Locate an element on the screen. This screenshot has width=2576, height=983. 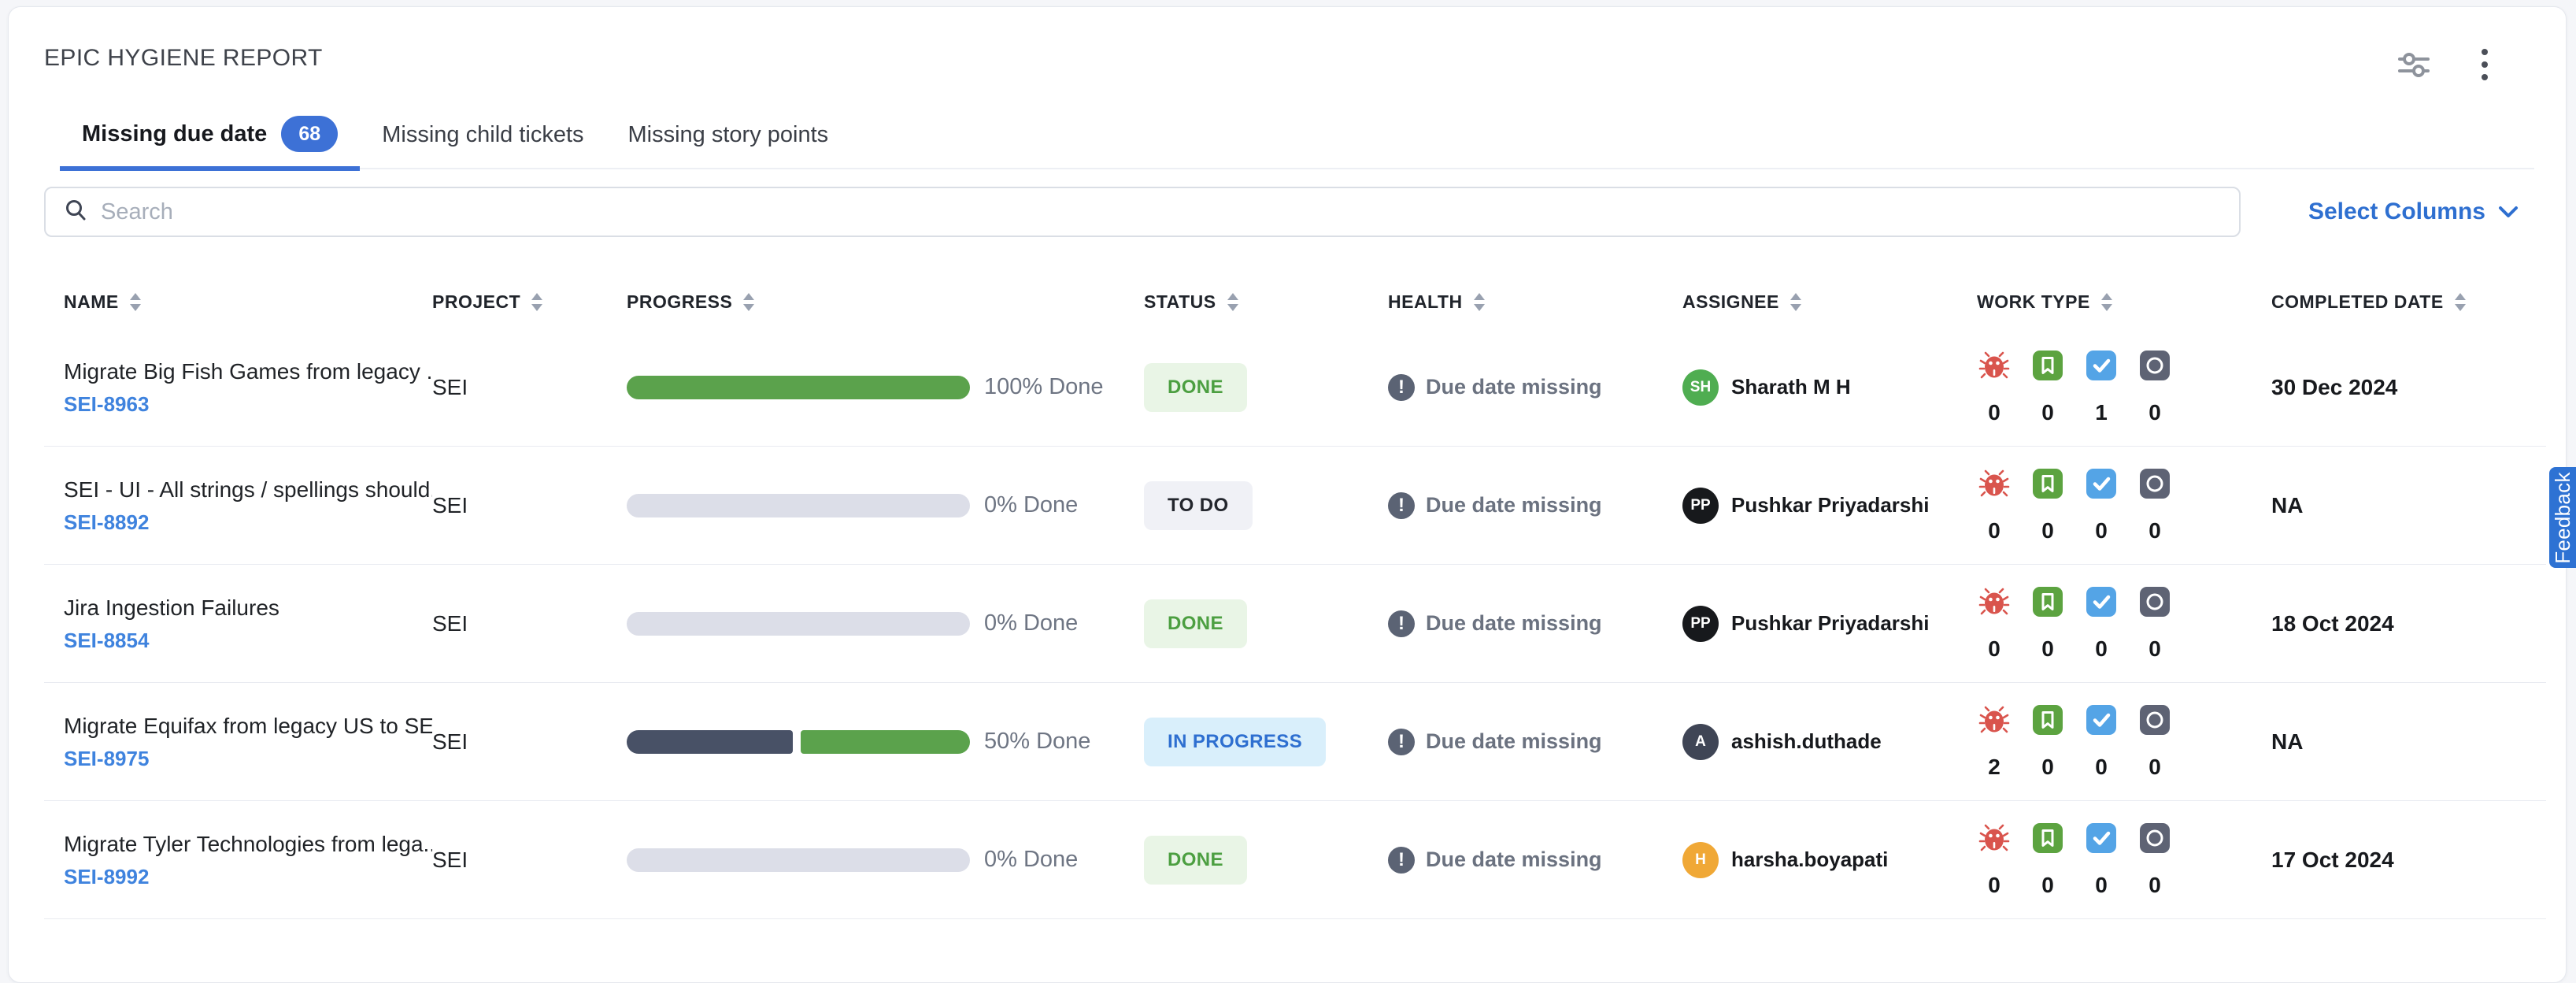
ticket-key-link: SEI-8963 is located at coordinates (107, 404).